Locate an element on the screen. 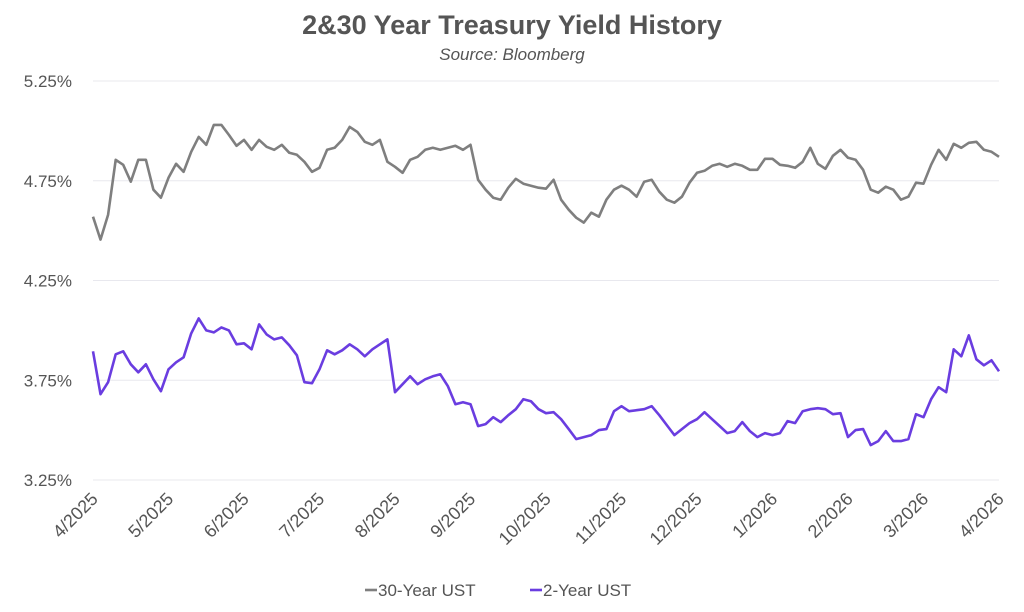 The width and height of the screenshot is (1024, 612). x-tick-label: 6/2025 is located at coordinates (226, 515).